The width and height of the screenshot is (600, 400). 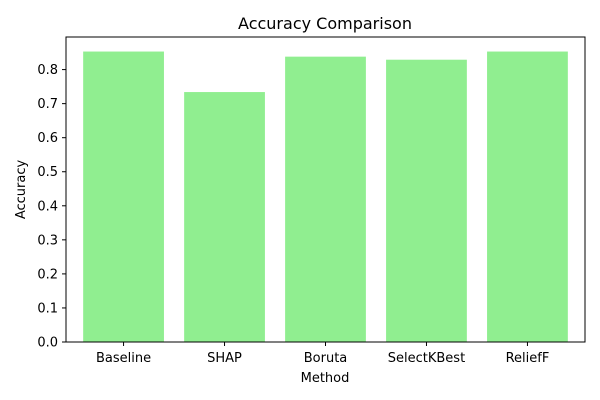 I want to click on y-tick-label: 0.3, so click(x=47, y=240).